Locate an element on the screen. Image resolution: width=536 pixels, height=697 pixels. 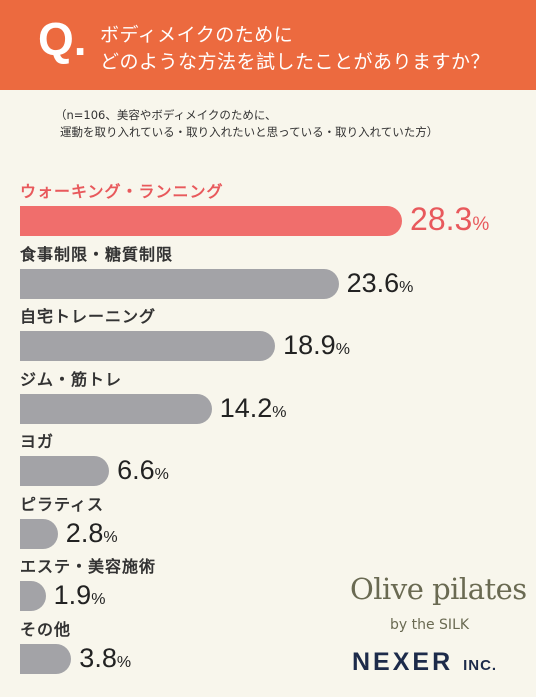
question-line-2: どのような方法を試したことがありますか？ is located at coordinates (295, 62).